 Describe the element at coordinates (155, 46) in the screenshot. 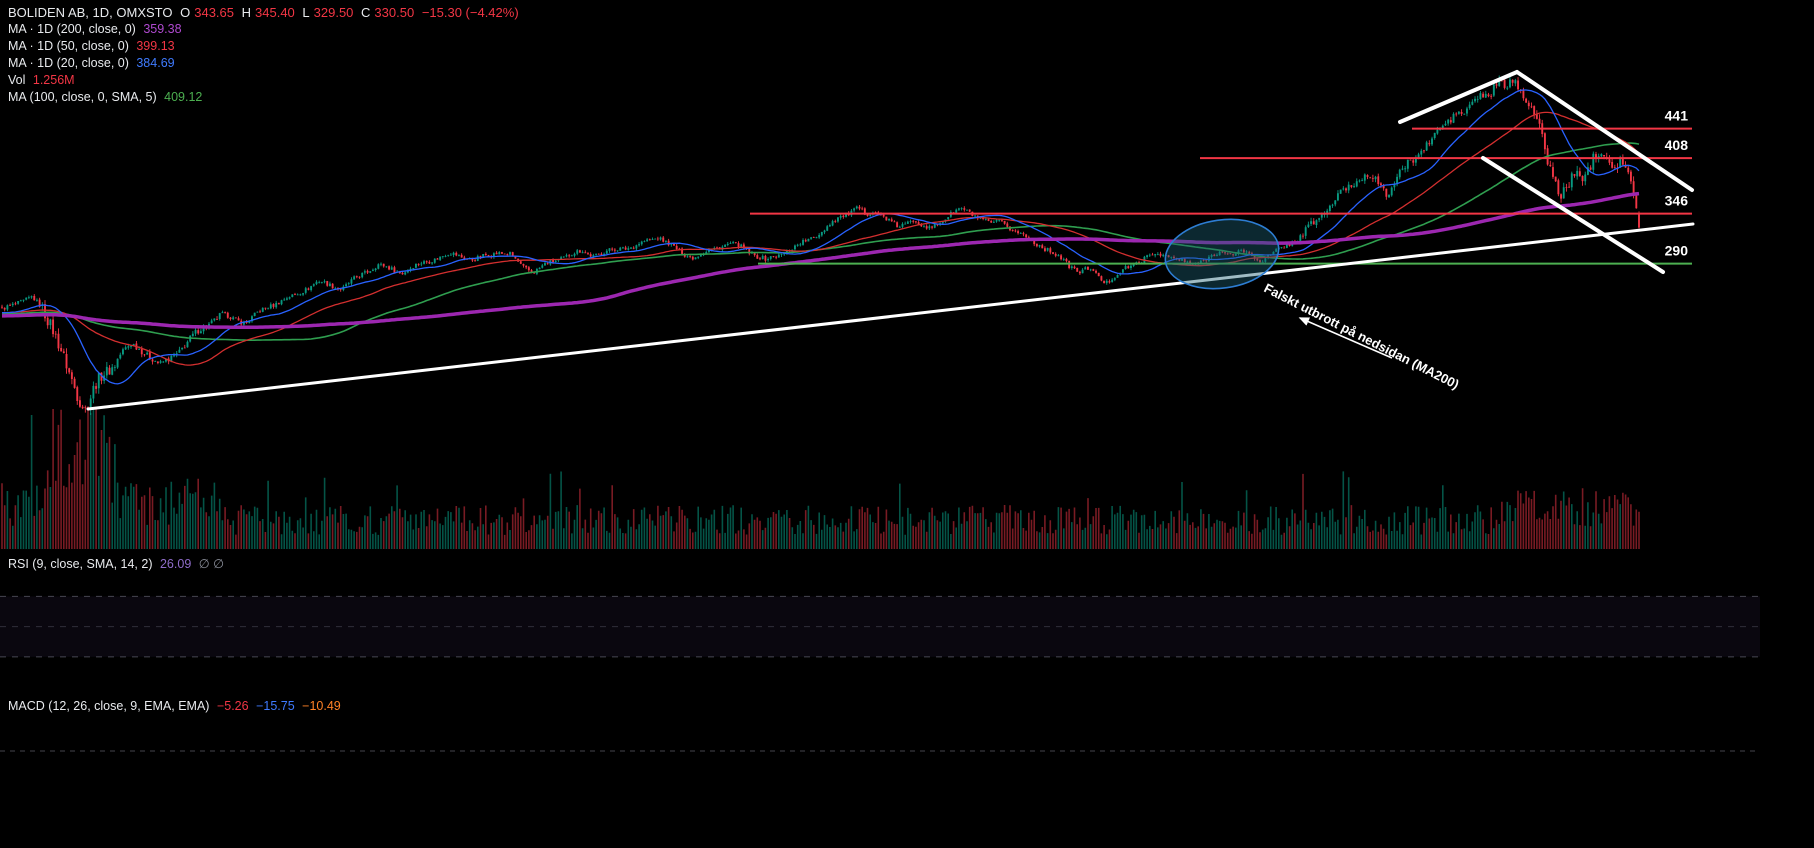

I see `ma50-value: 399.13` at that location.